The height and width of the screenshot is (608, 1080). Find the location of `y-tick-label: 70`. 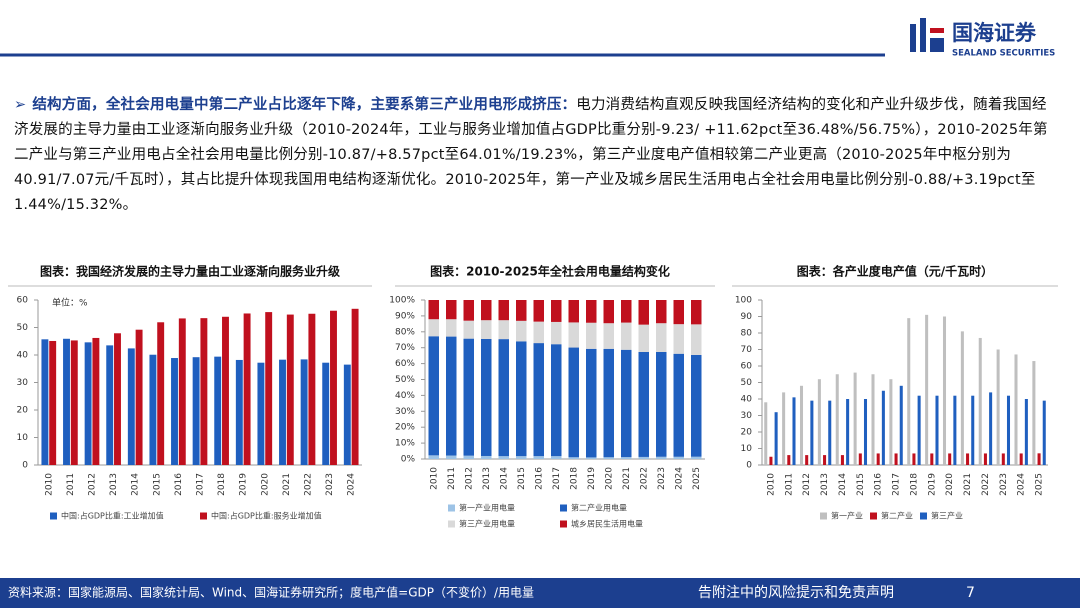

y-tick-label: 70 is located at coordinates (747, 350).